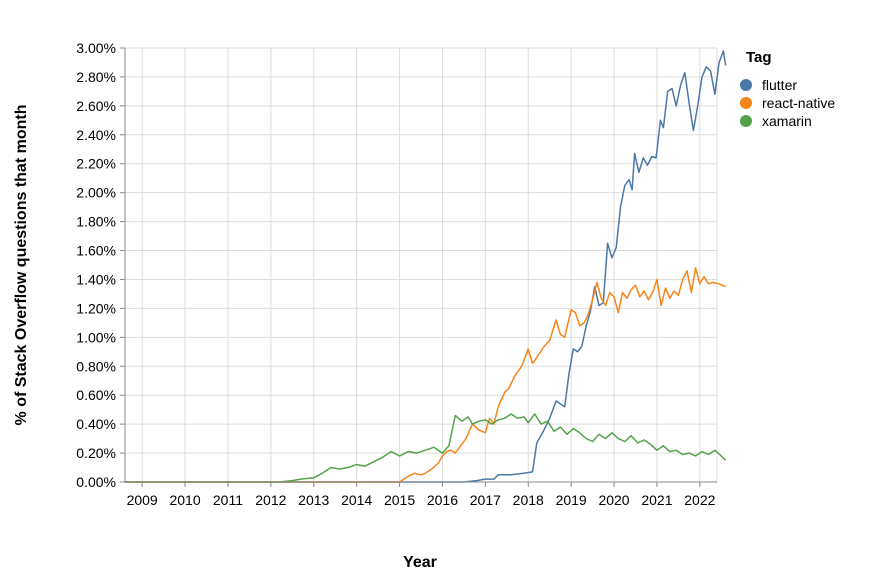 This screenshot has width=875, height=578. I want to click on y-tick-label: 0.20%, so click(96, 453).